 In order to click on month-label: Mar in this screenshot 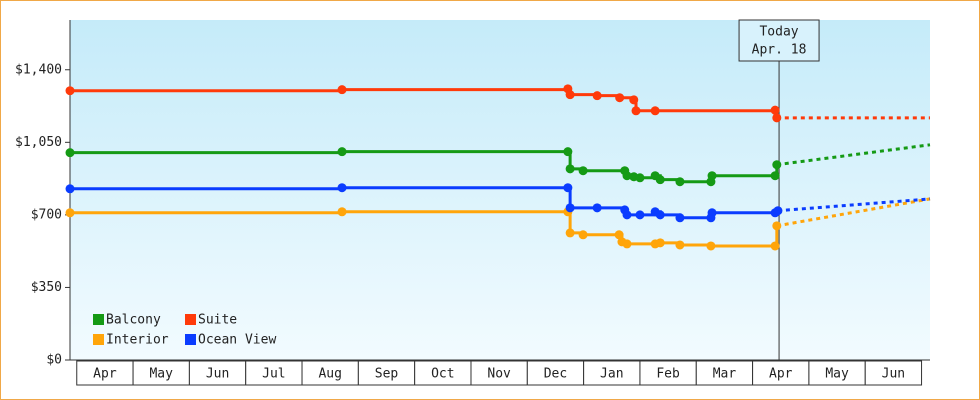, I will do `click(725, 374)`.